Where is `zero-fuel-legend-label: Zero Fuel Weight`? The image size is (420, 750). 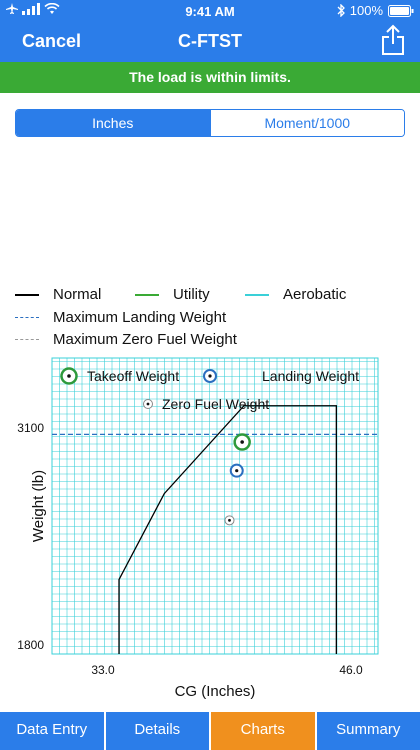 zero-fuel-legend-label: Zero Fuel Weight is located at coordinates (215, 404).